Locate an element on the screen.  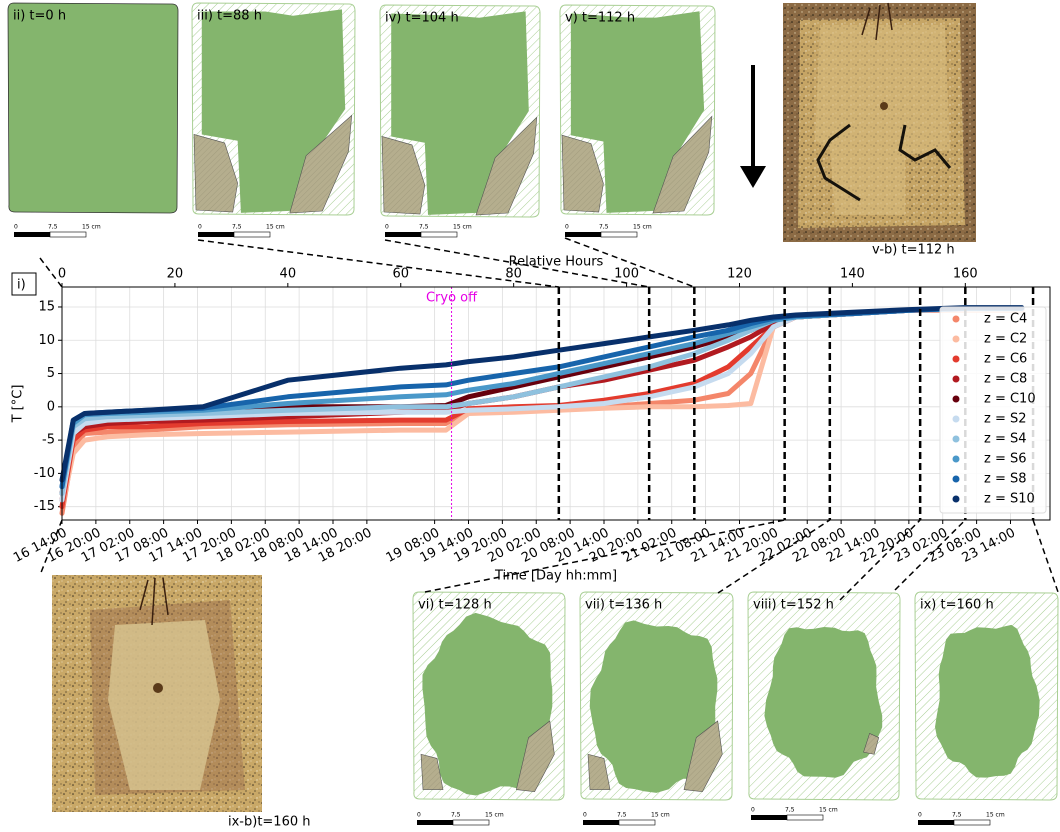
x2-tick-label: 120 is located at coordinates (739, 274).